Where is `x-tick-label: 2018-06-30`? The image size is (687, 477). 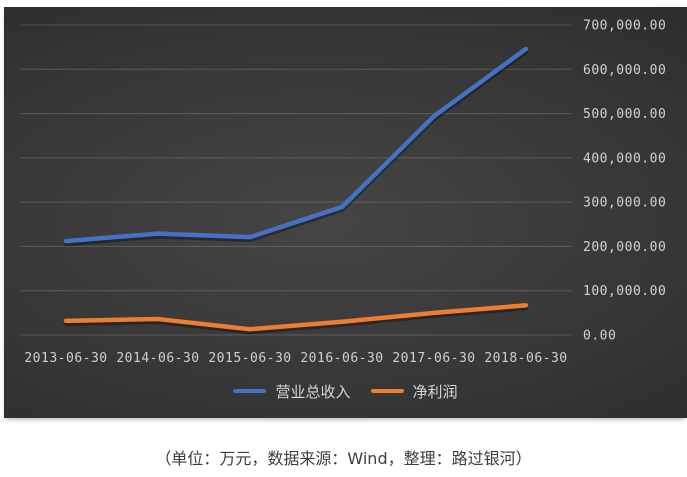
x-tick-label: 2018-06-30 is located at coordinates (525, 358).